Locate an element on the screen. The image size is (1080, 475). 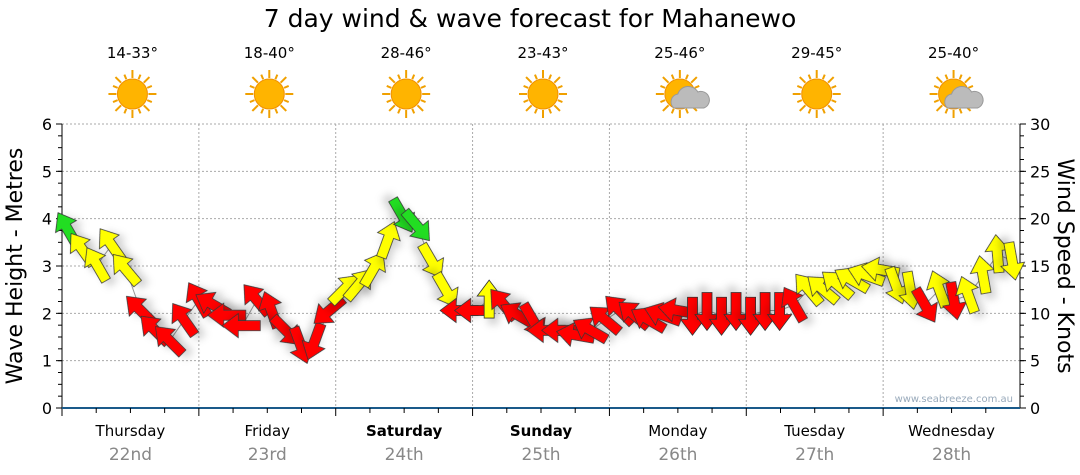
y-tick-label: 2 is located at coordinates (47, 313).